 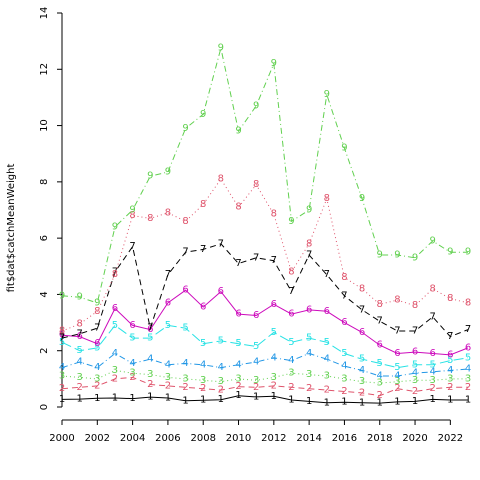 I want to click on y-tick-label: 14, so click(x=44, y=13).